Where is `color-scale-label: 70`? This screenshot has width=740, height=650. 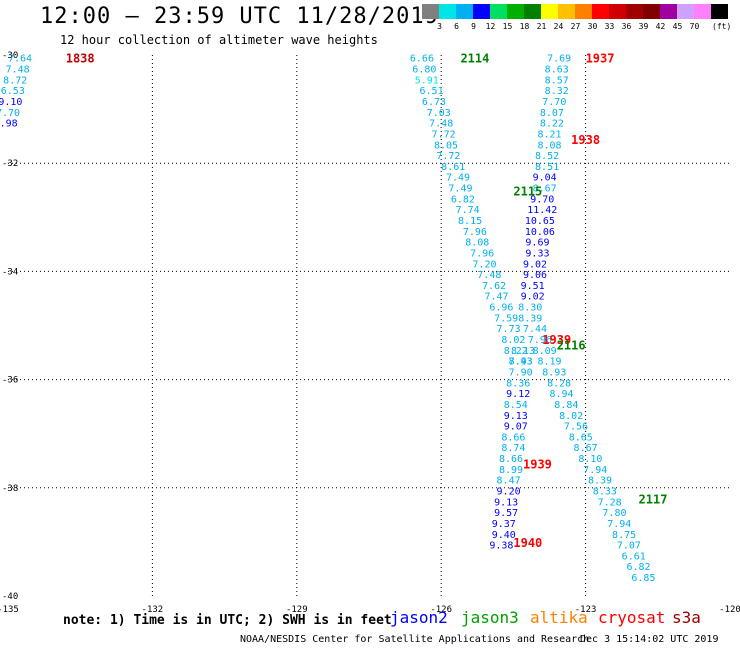 color-scale-label: 70 is located at coordinates (694, 26).